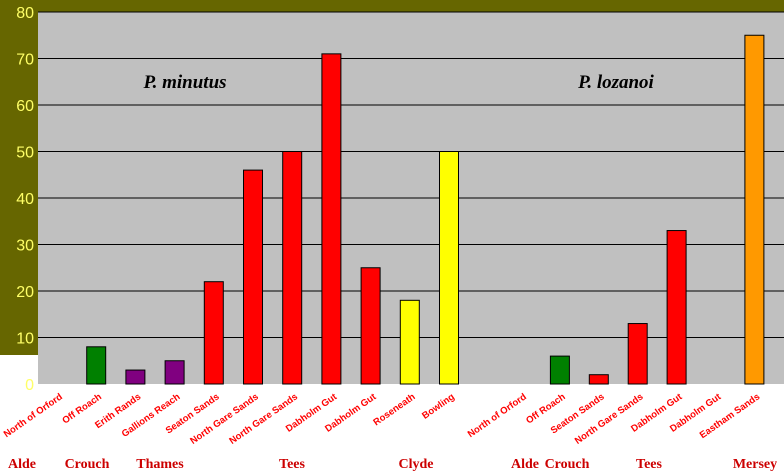 The image size is (784, 473). Describe the element at coordinates (25, 292) in the screenshot. I see `y-tick-label: 20` at that location.